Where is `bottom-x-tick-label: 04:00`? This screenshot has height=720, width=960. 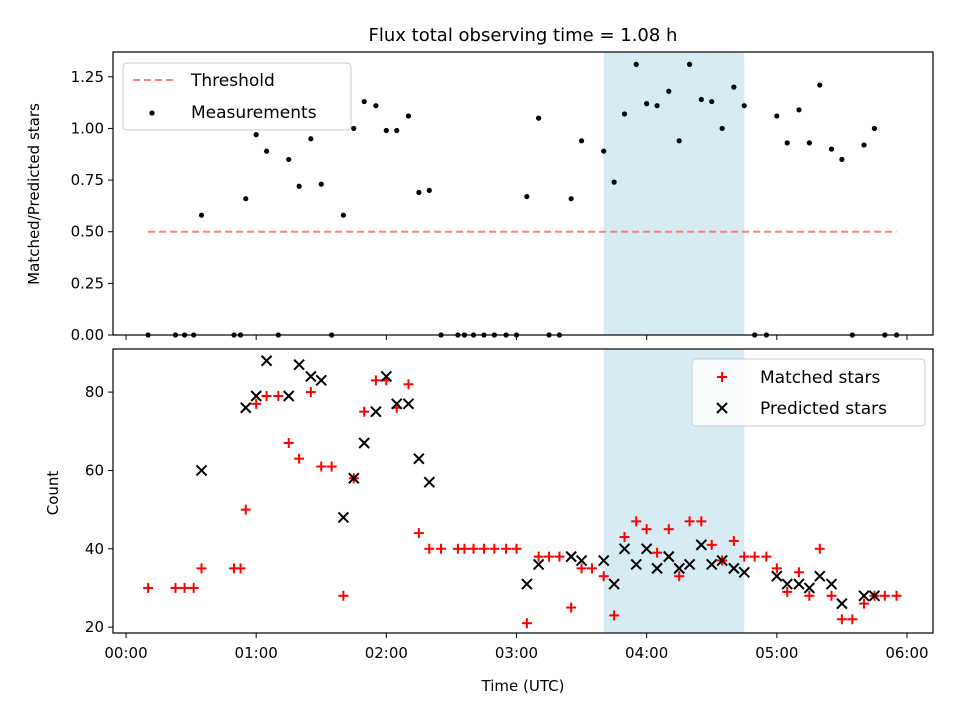 bottom-x-tick-label: 04:00 is located at coordinates (646, 653).